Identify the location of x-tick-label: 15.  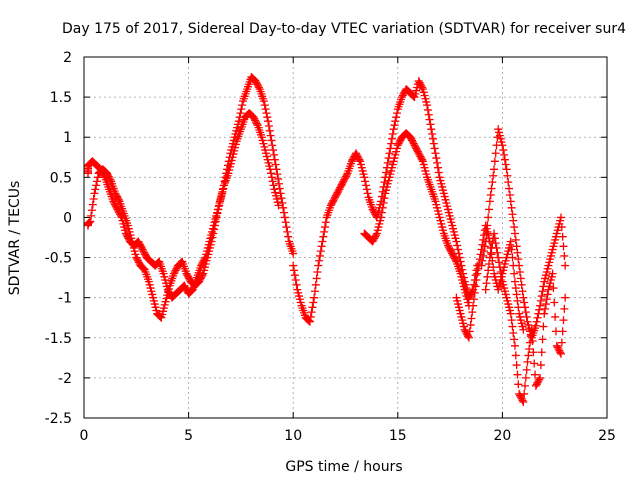
(398, 436).